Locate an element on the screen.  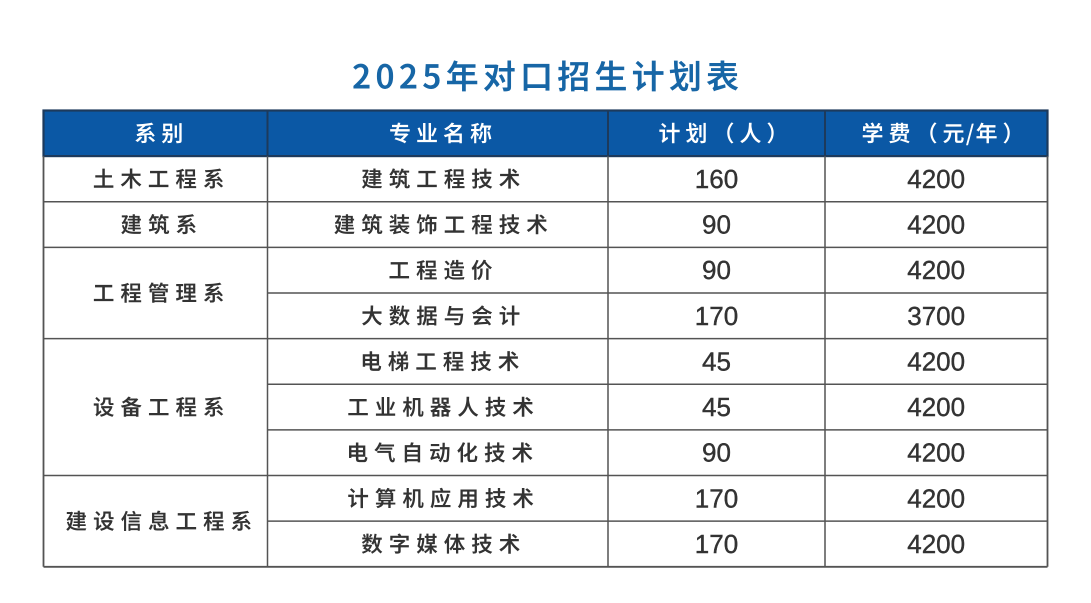
svg-text: 160 is located at coordinates (716, 179).